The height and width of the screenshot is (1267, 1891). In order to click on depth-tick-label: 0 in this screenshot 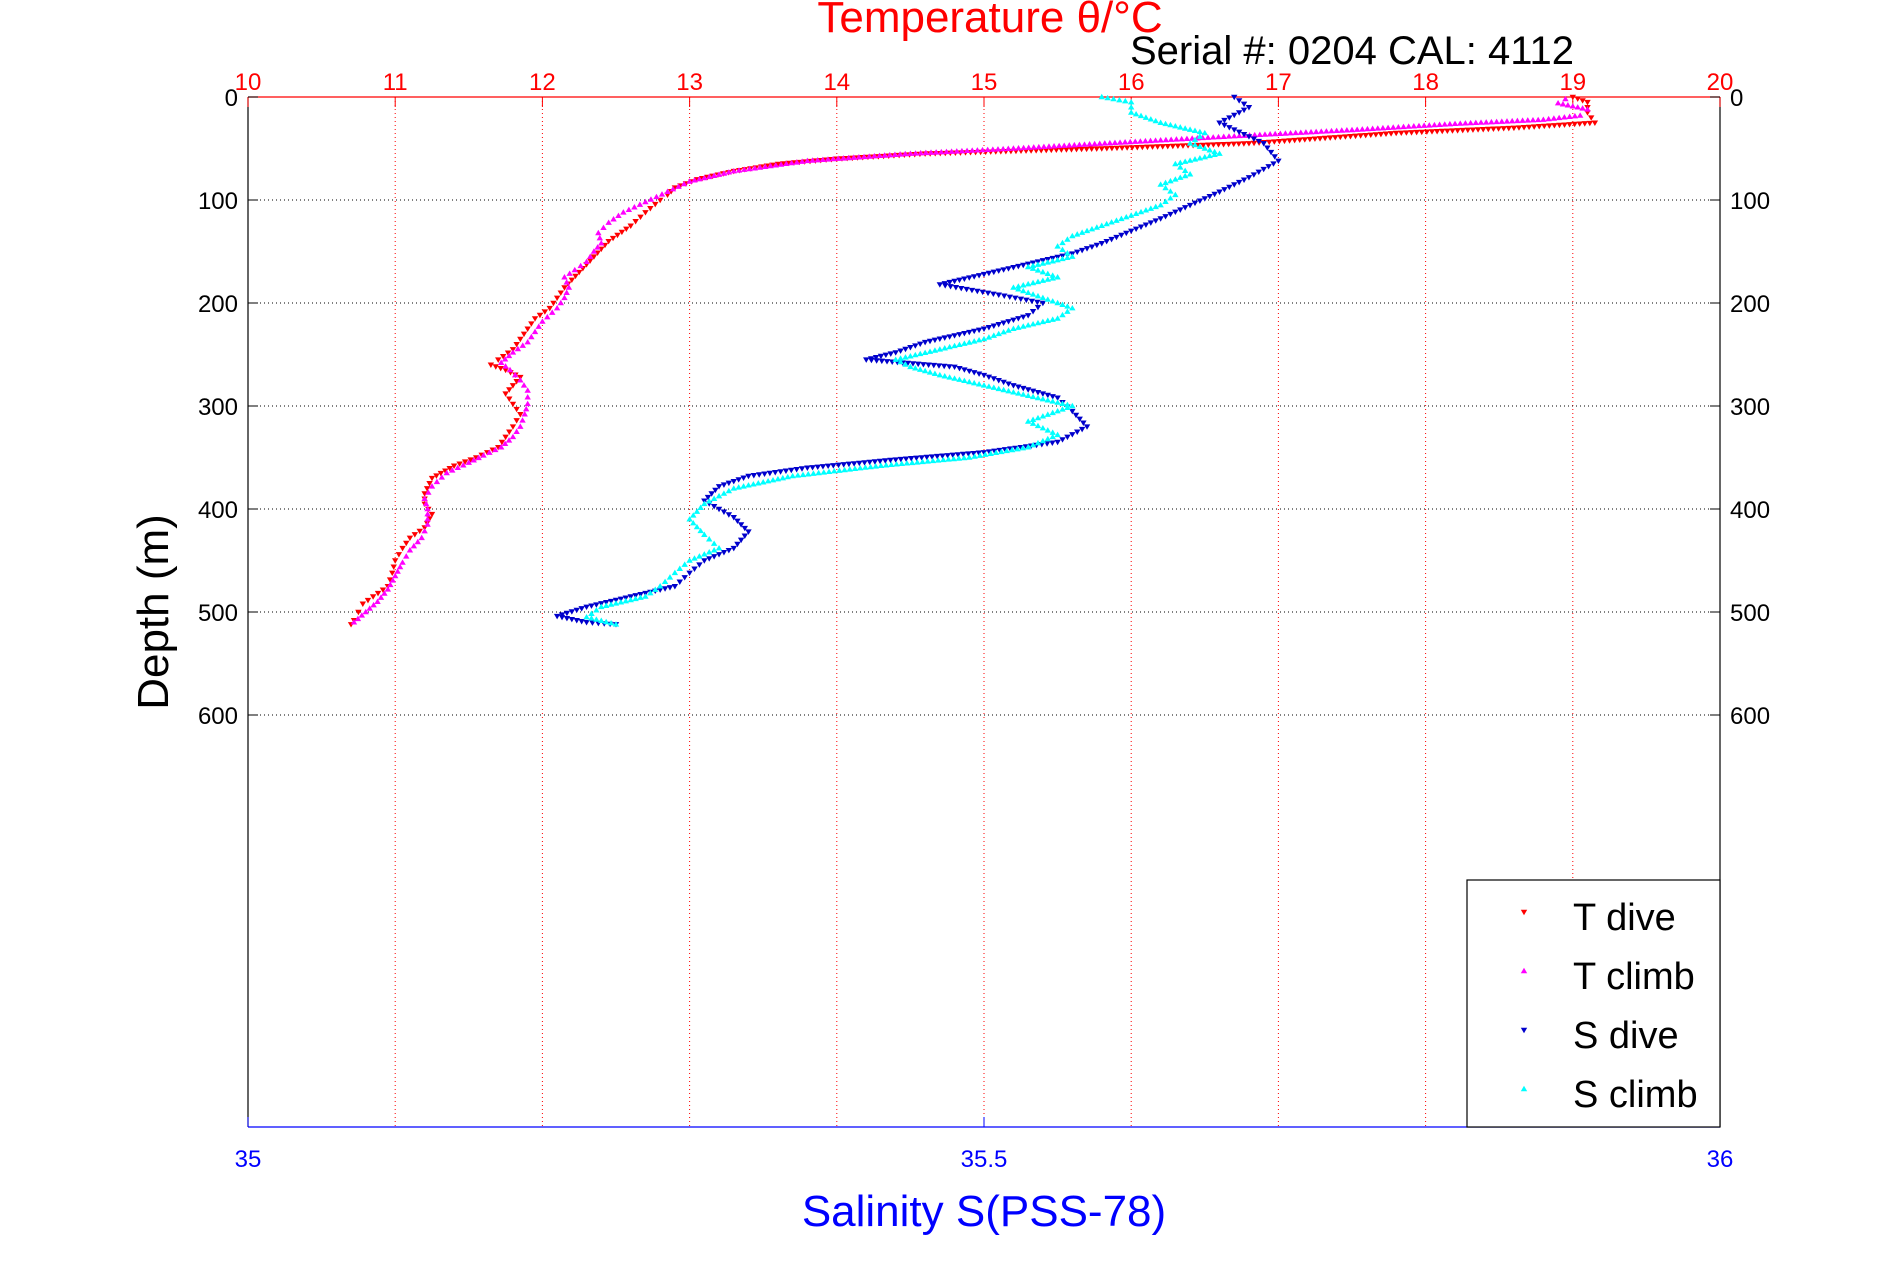, I will do `click(231, 98)`.